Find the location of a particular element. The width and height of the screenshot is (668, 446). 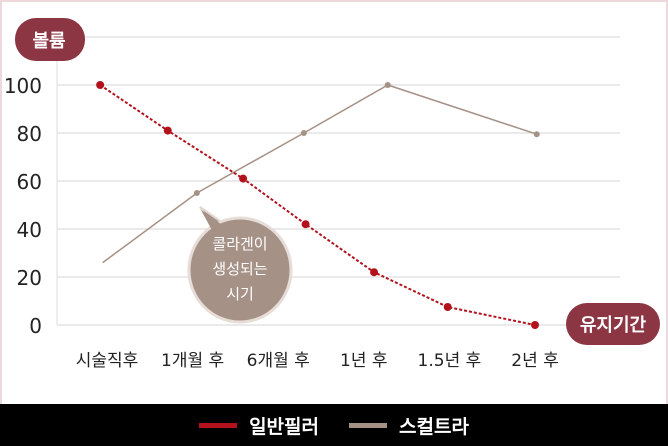

x-tick-label: 시술직후 is located at coordinates (107, 361).